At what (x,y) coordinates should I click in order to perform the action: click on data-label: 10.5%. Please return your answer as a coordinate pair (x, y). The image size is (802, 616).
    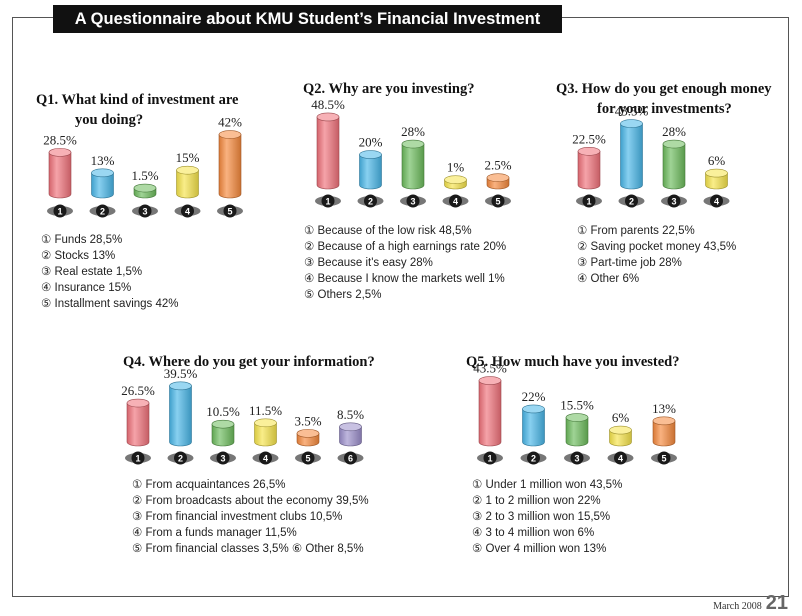
    Looking at the image, I should click on (223, 411).